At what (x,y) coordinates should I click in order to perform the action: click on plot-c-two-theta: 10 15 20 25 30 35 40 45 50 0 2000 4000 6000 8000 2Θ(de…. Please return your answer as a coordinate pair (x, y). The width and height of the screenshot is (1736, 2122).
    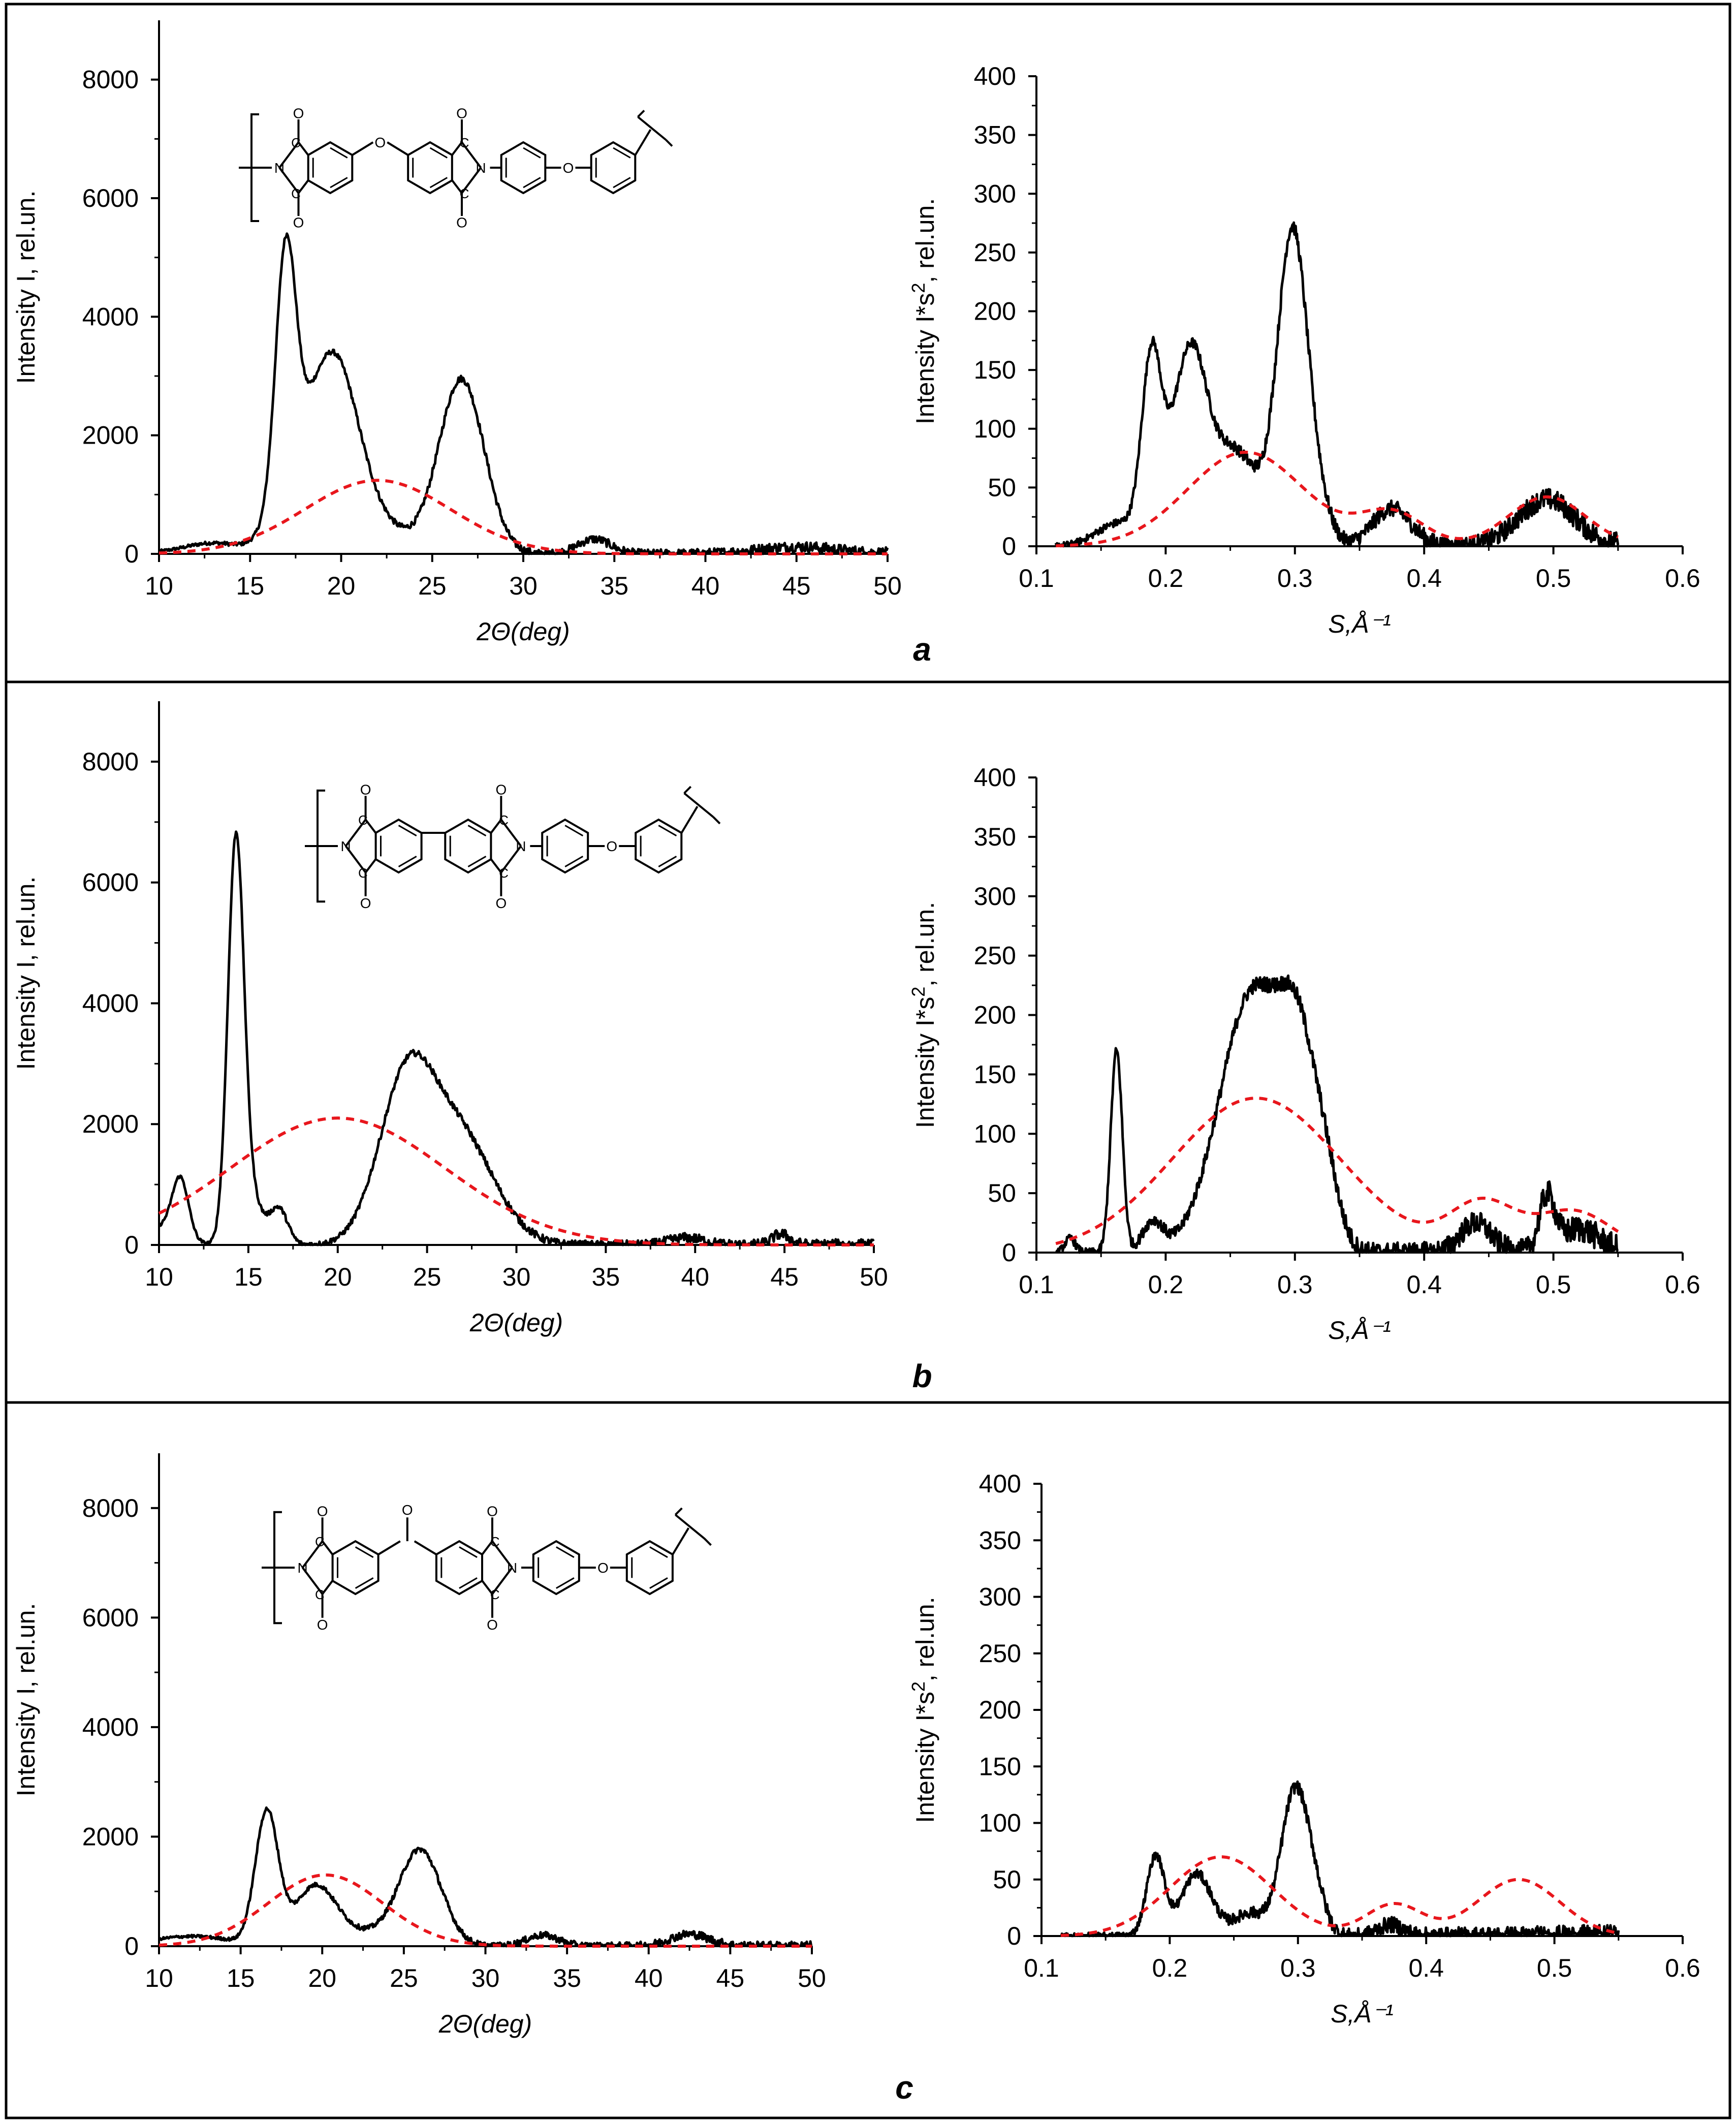
    Looking at the image, I should click on (419, 1746).